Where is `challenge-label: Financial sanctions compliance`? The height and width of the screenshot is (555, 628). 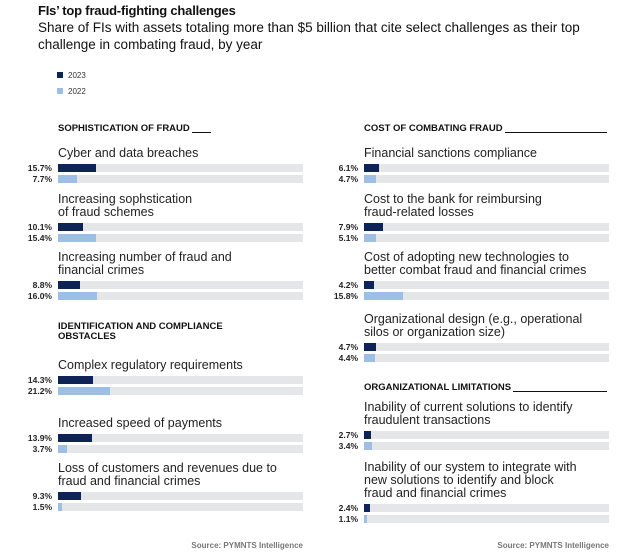 challenge-label: Financial sanctions compliance is located at coordinates (451, 153).